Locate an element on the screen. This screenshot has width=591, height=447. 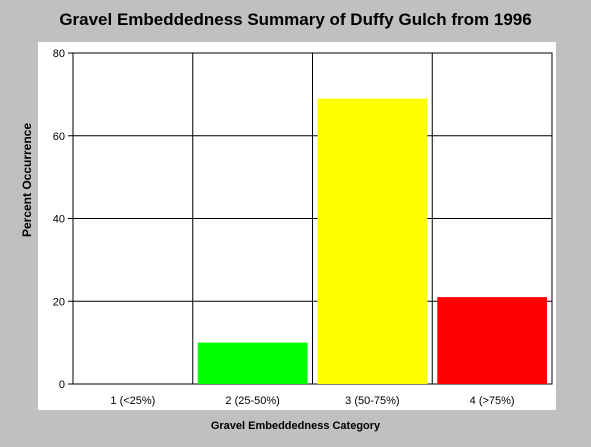
x-tick-label-4: 4 (>75%) is located at coordinates (492, 401).